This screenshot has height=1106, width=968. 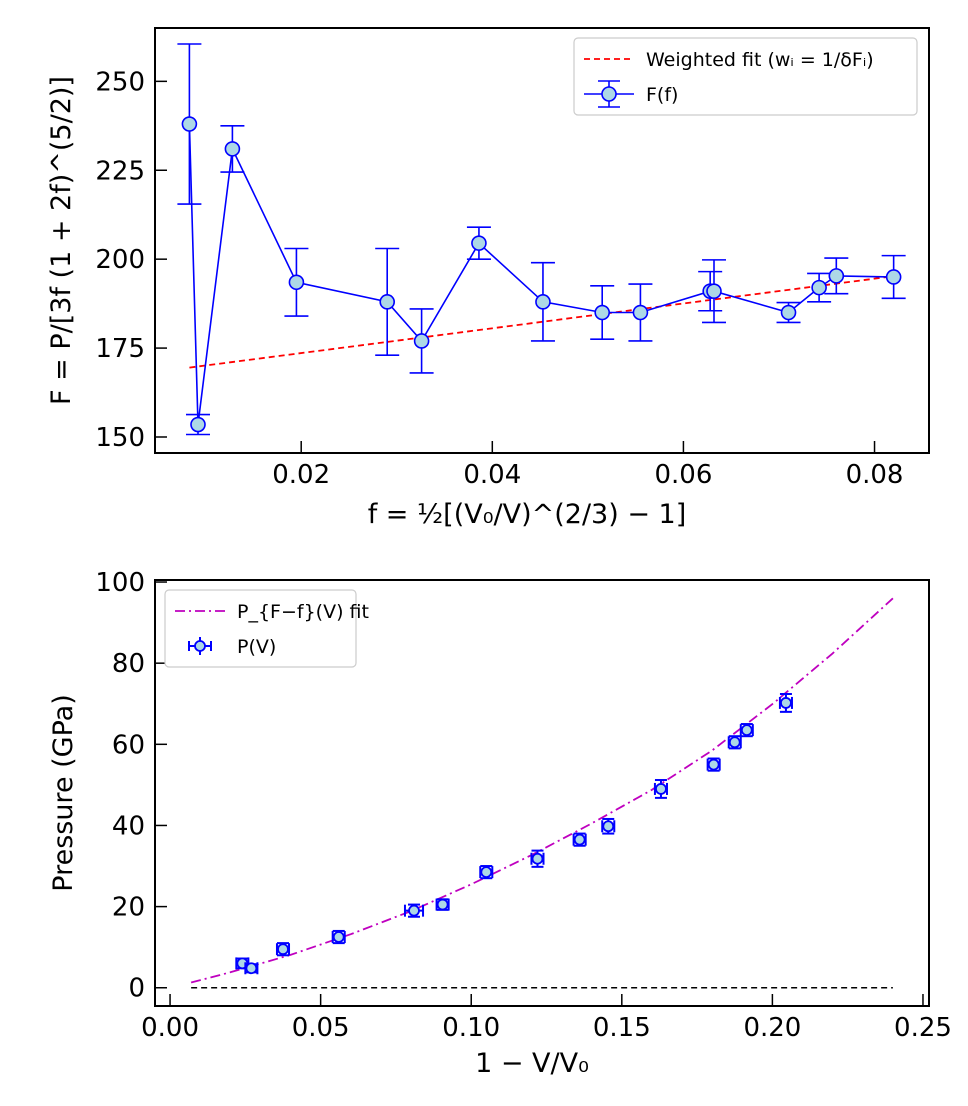 I want to click on legend-series-label: F(f), so click(x=662, y=95).